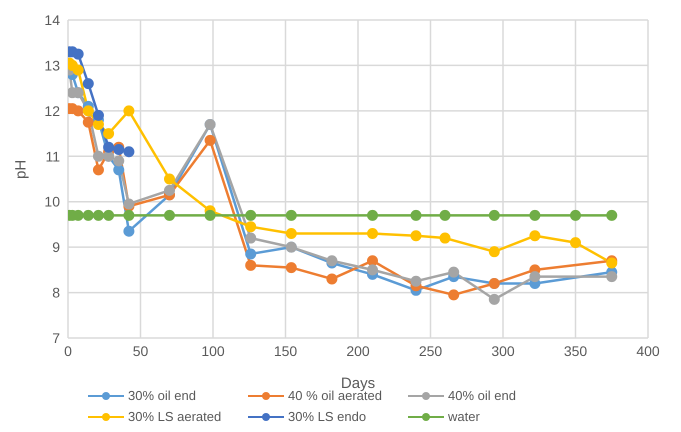 This screenshot has width=681, height=432. Describe the element at coordinates (503, 350) in the screenshot. I see `x-tick-label: 300` at that location.